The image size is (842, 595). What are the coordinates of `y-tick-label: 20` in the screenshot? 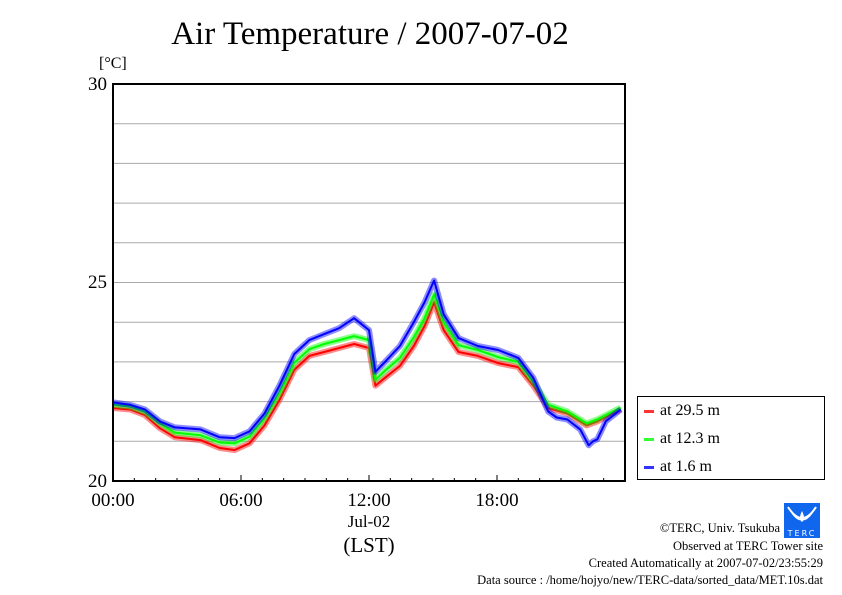 It's located at (97, 481).